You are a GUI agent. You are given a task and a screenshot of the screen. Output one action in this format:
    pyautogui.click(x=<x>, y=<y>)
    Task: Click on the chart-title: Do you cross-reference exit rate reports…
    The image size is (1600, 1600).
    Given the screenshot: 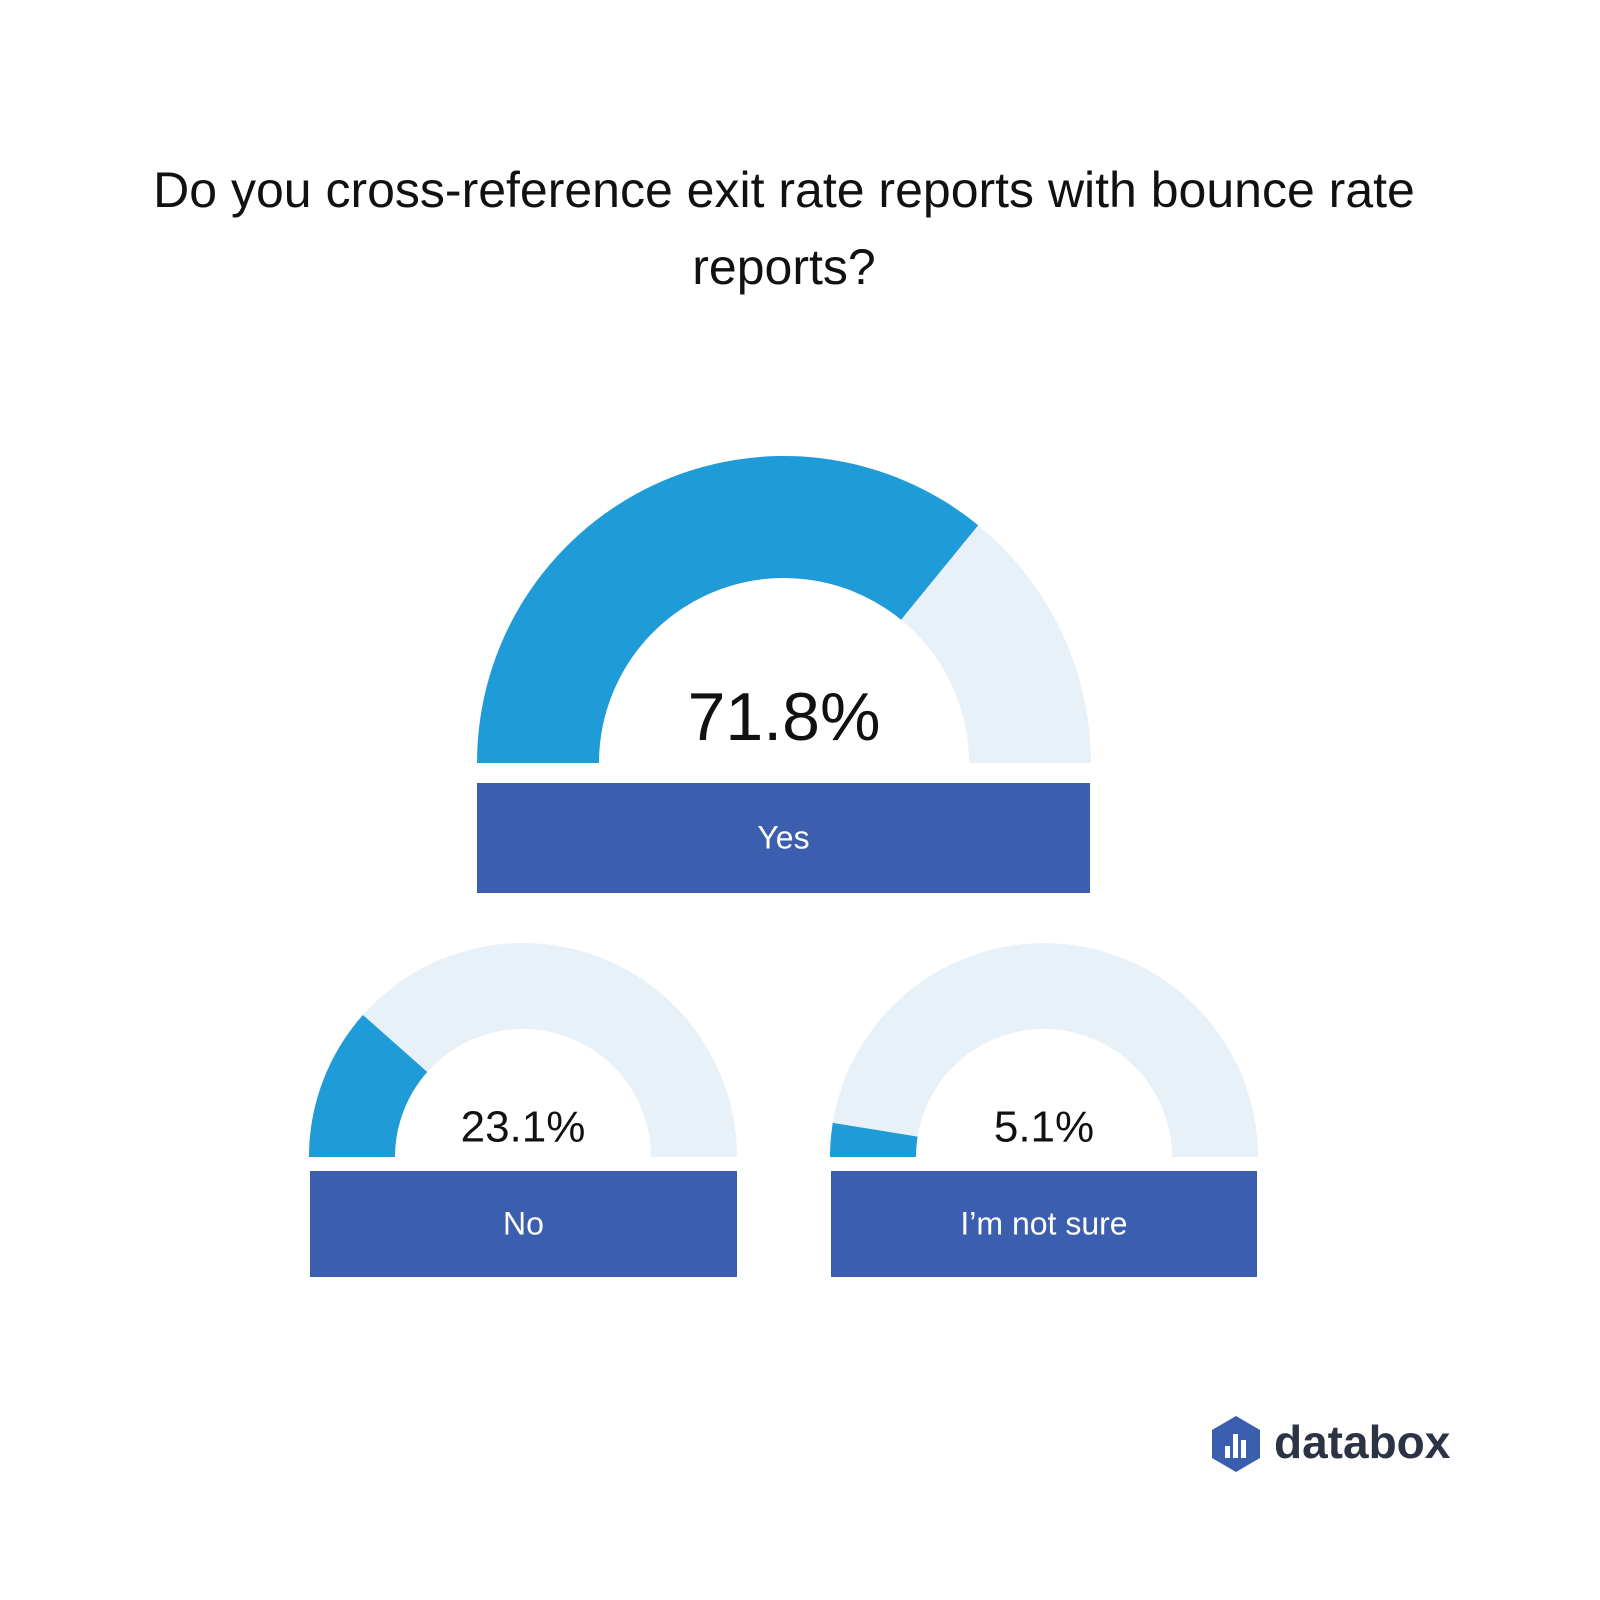 What is the action you would take?
    pyautogui.click(x=784, y=228)
    